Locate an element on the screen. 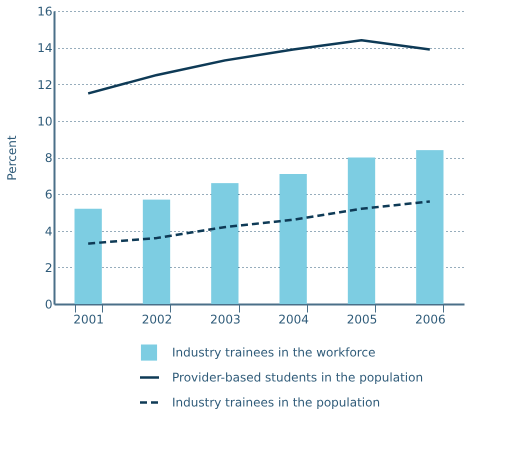 Image resolution: width=512 pixels, height=450 pixels. x-tick-label: 2002 is located at coordinates (157, 319).